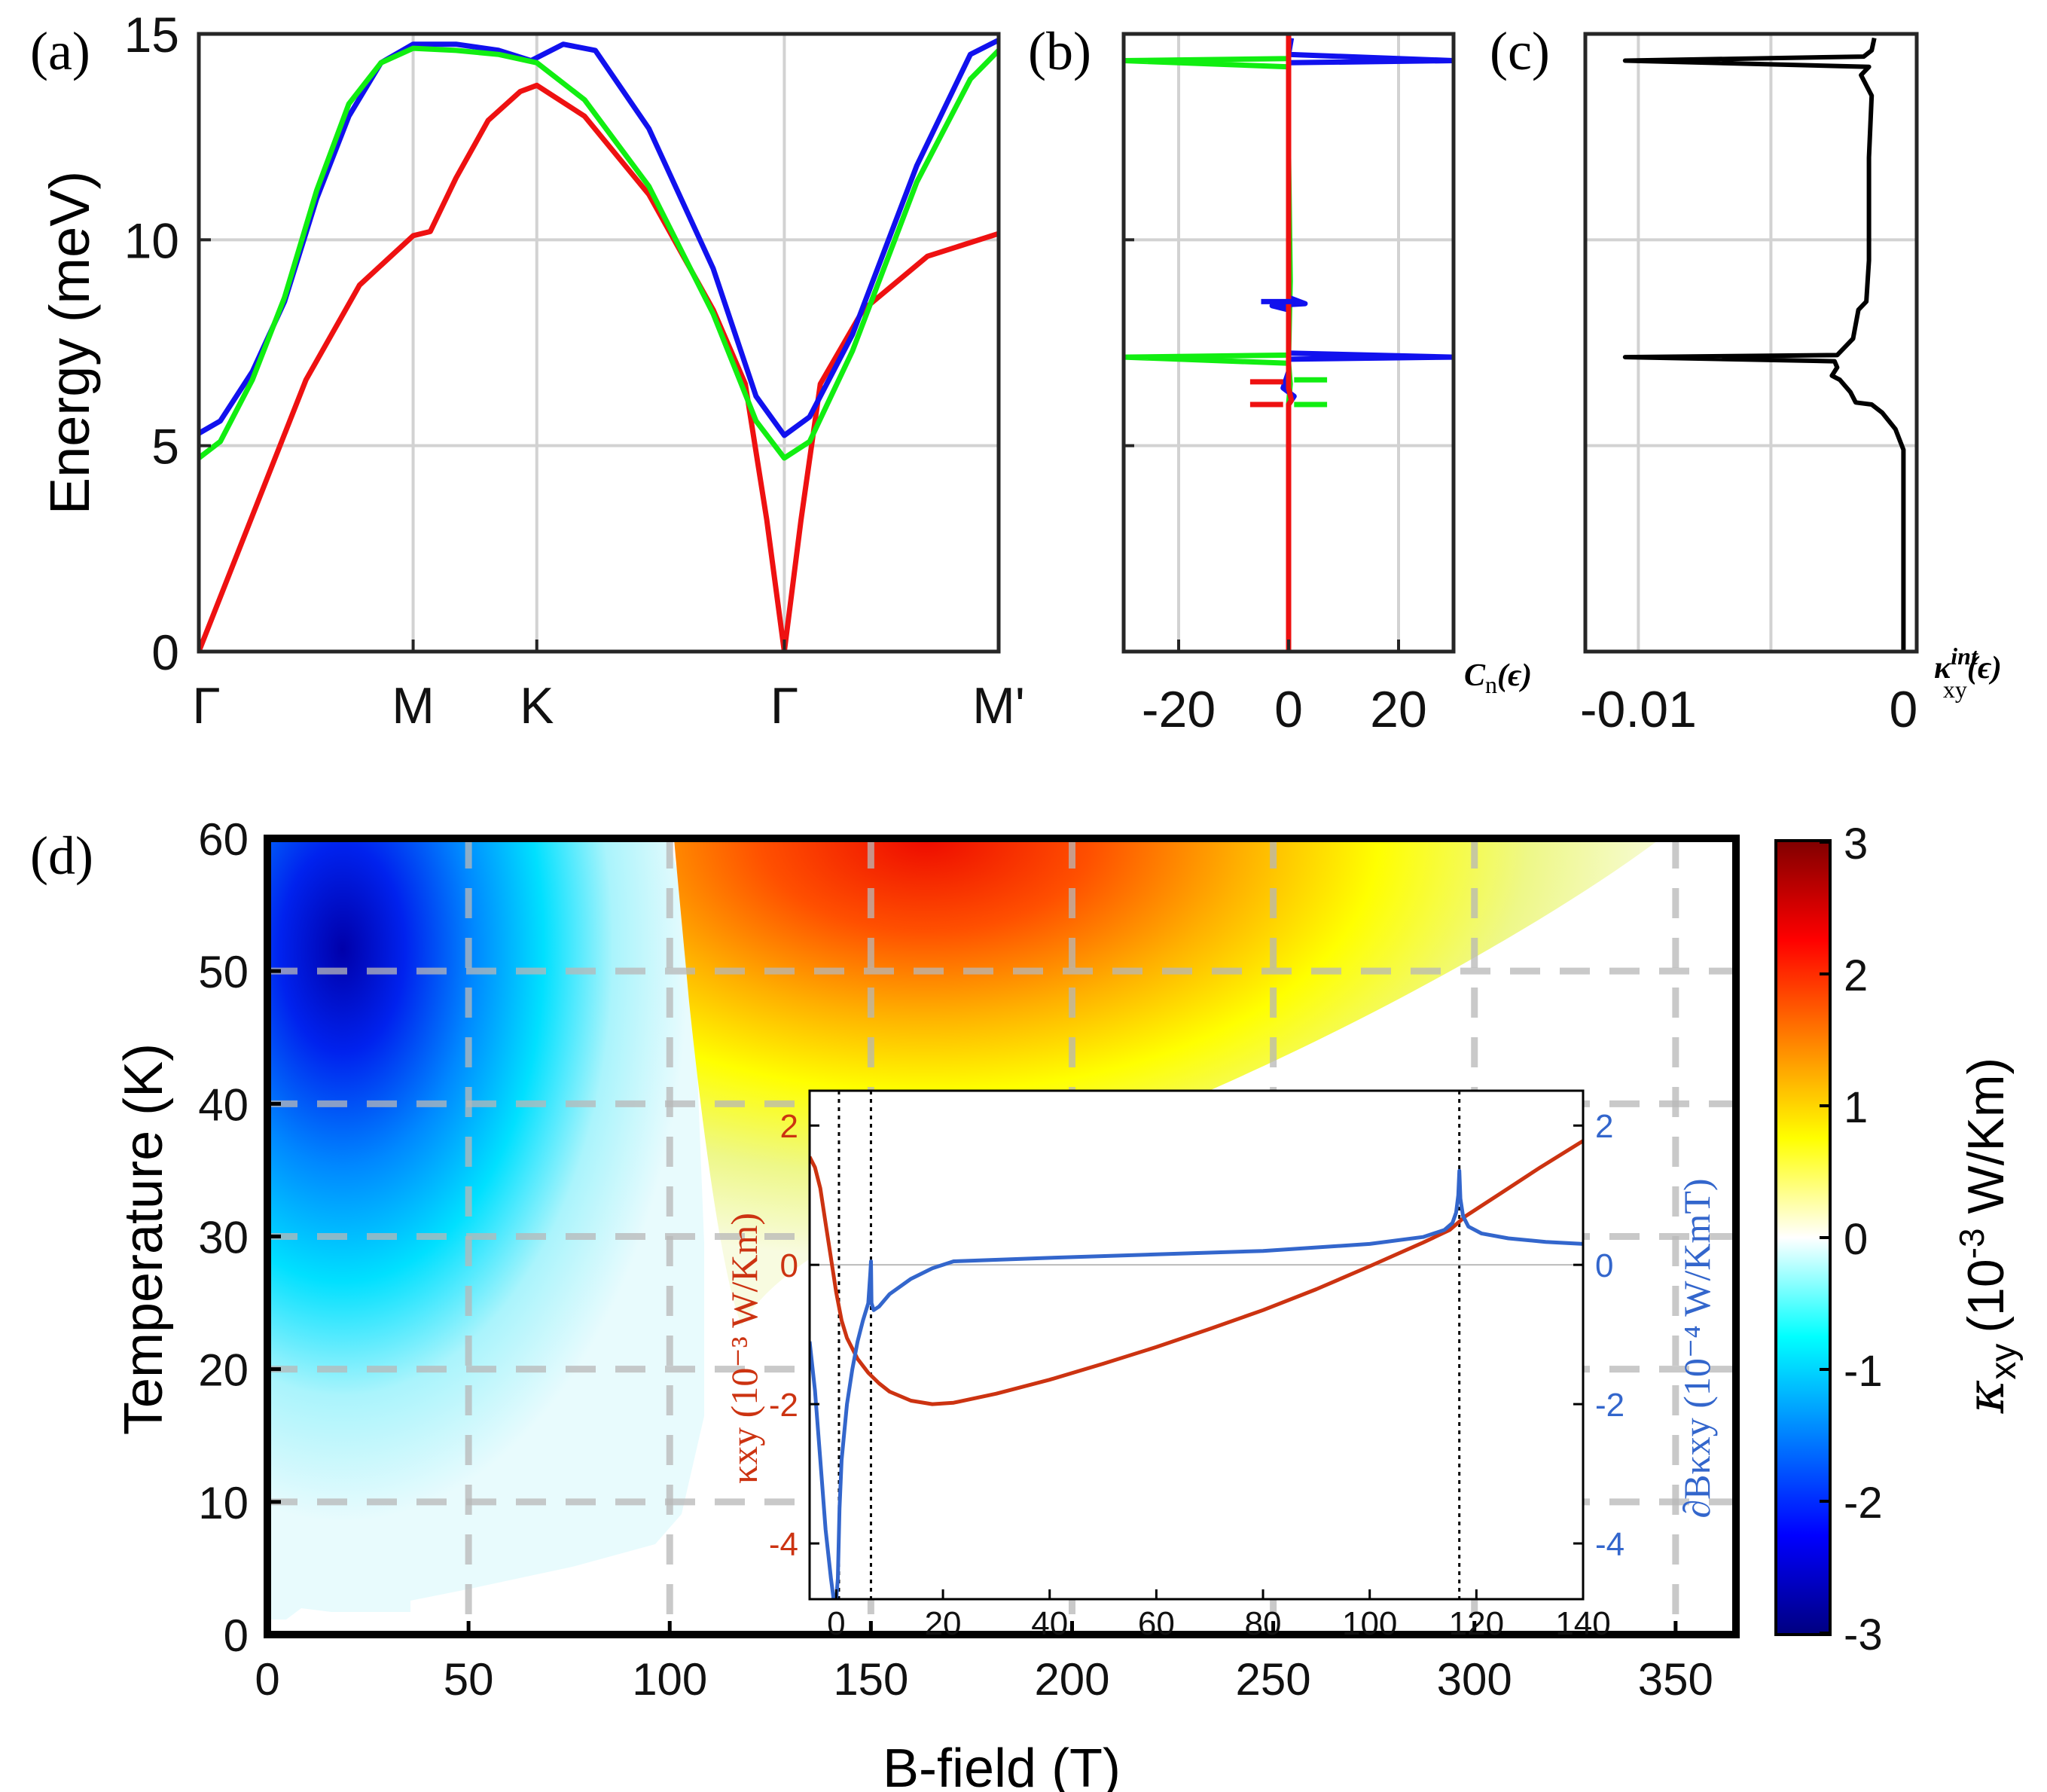 Image resolution: width=2047 pixels, height=1792 pixels. Describe the element at coordinates (783, 1405) in the screenshot. I see `inset-left-tick-label: -2` at that location.